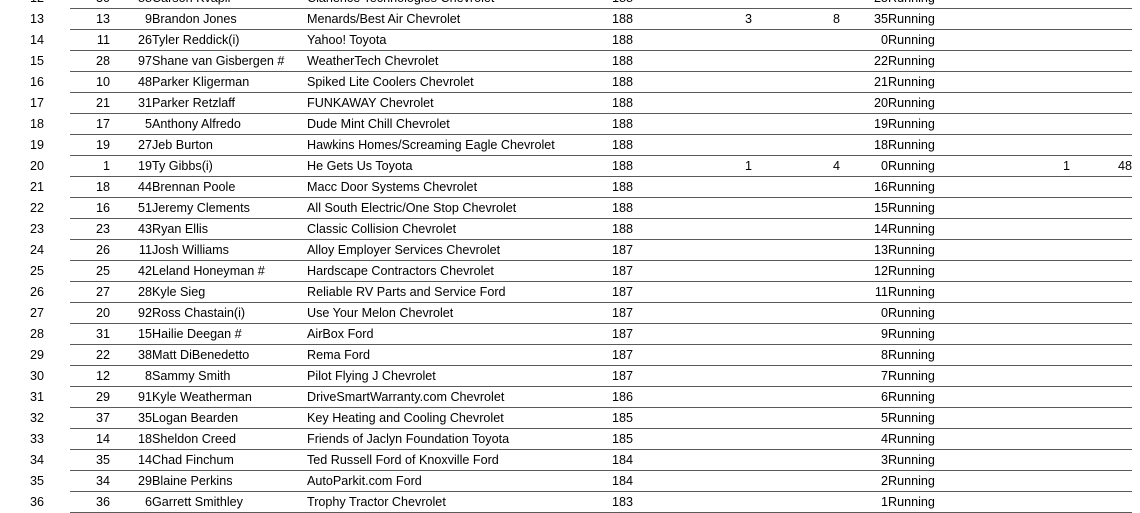 The image size is (1140, 513). Describe the element at coordinates (36, 40) in the screenshot. I see `finish-position: 14` at that location.